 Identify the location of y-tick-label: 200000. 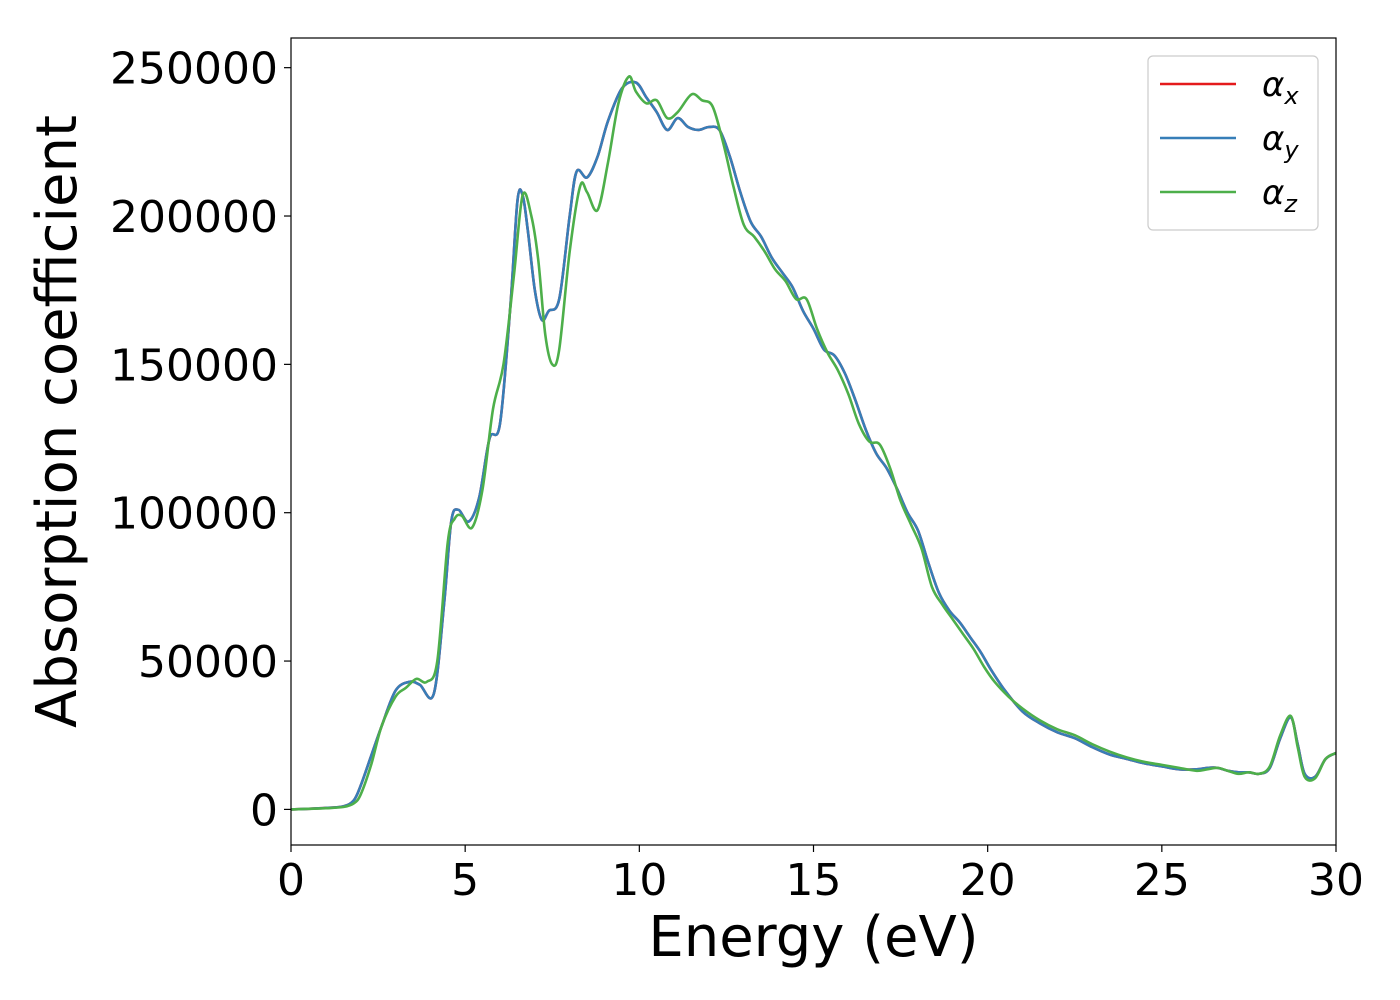
(194, 217).